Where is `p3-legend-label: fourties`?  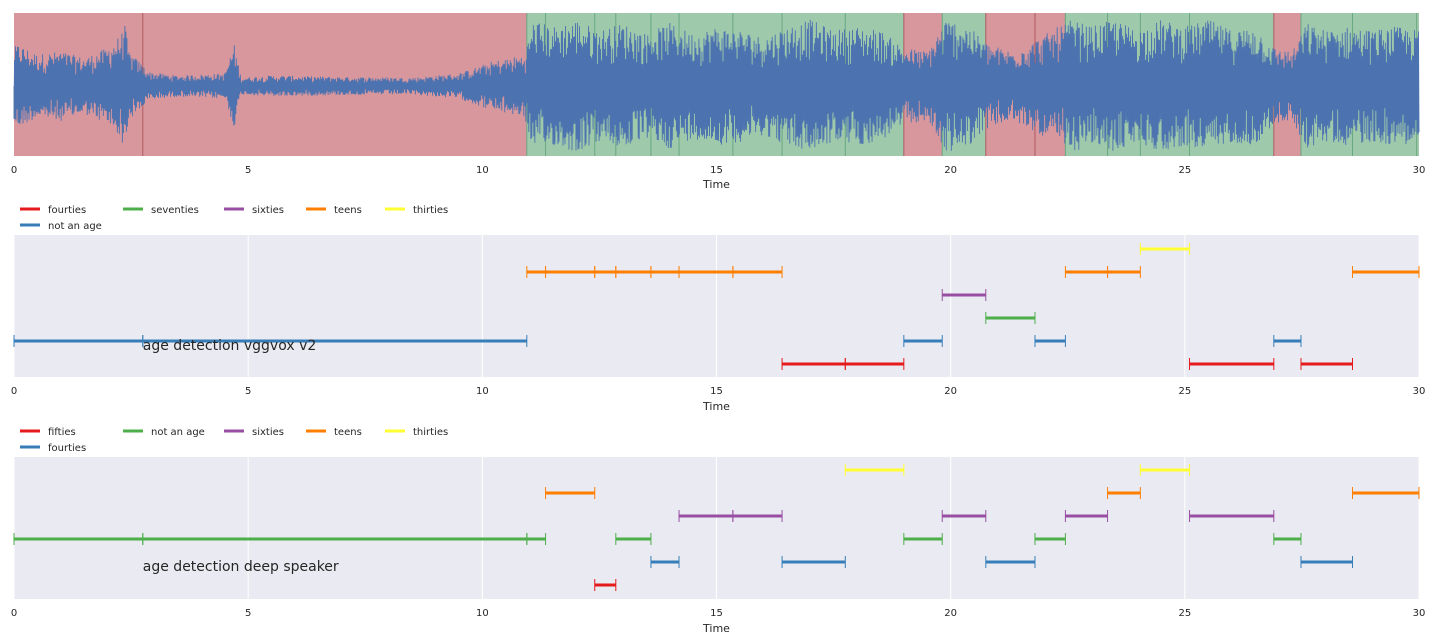
p3-legend-label: fourties is located at coordinates (67, 448).